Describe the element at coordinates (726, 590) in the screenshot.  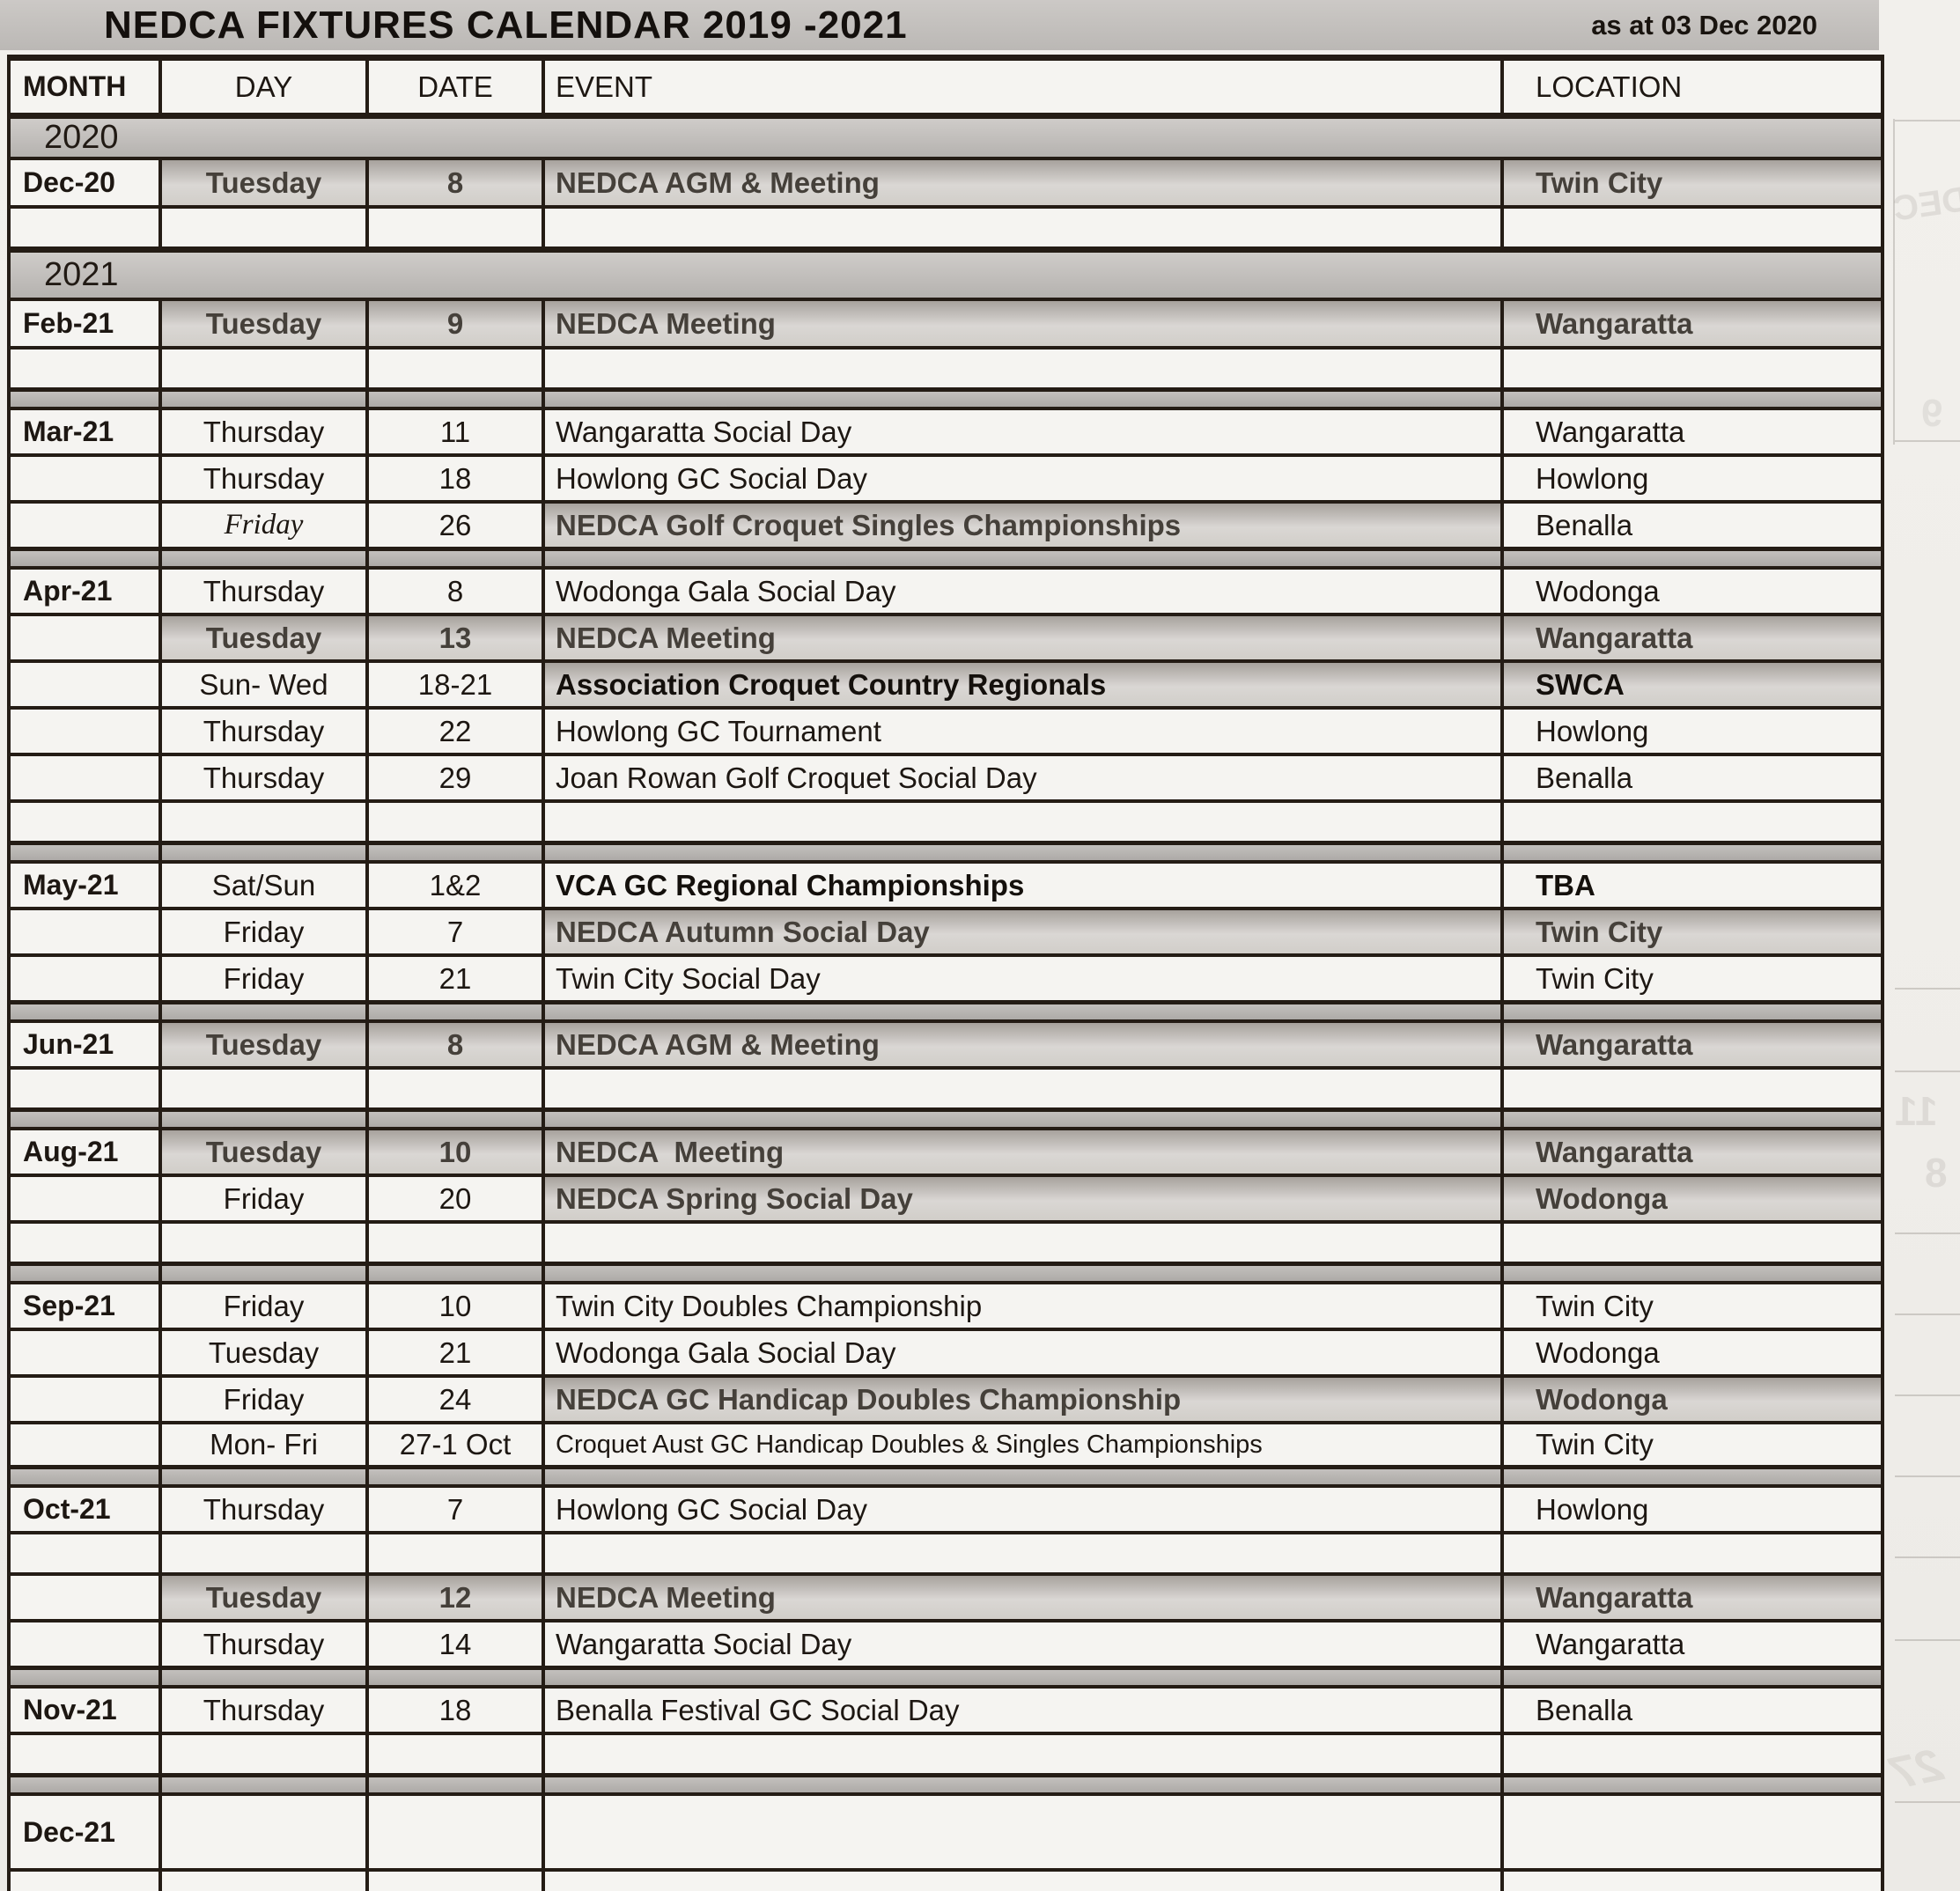
I see `event-text: Wodonga Gala Social Day` at that location.